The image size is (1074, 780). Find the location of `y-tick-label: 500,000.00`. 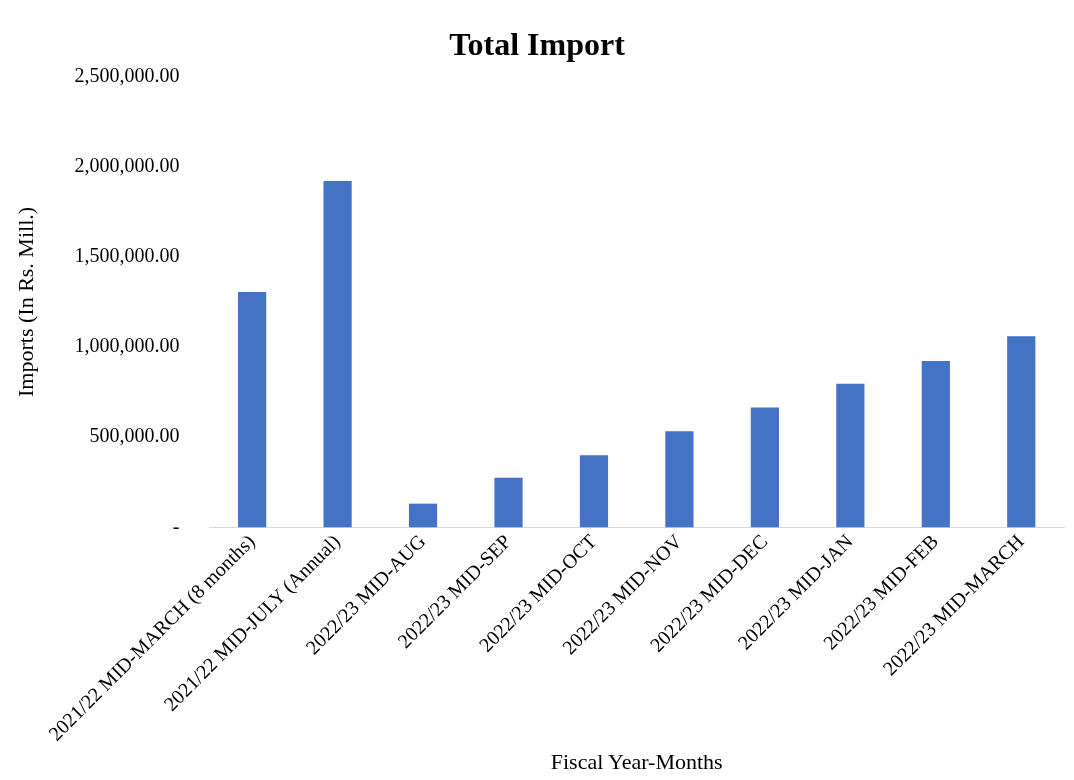

y-tick-label: 500,000.00 is located at coordinates (134, 435).